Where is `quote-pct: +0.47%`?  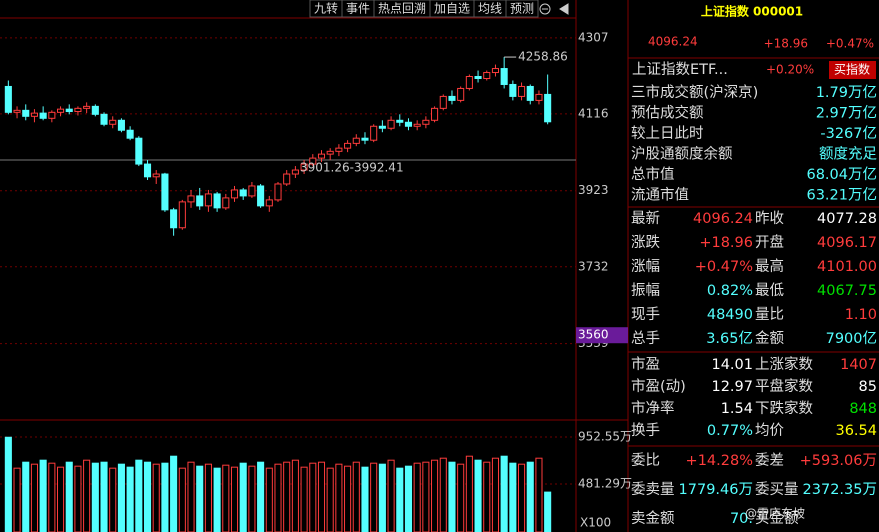 quote-pct: +0.47% is located at coordinates (850, 44).